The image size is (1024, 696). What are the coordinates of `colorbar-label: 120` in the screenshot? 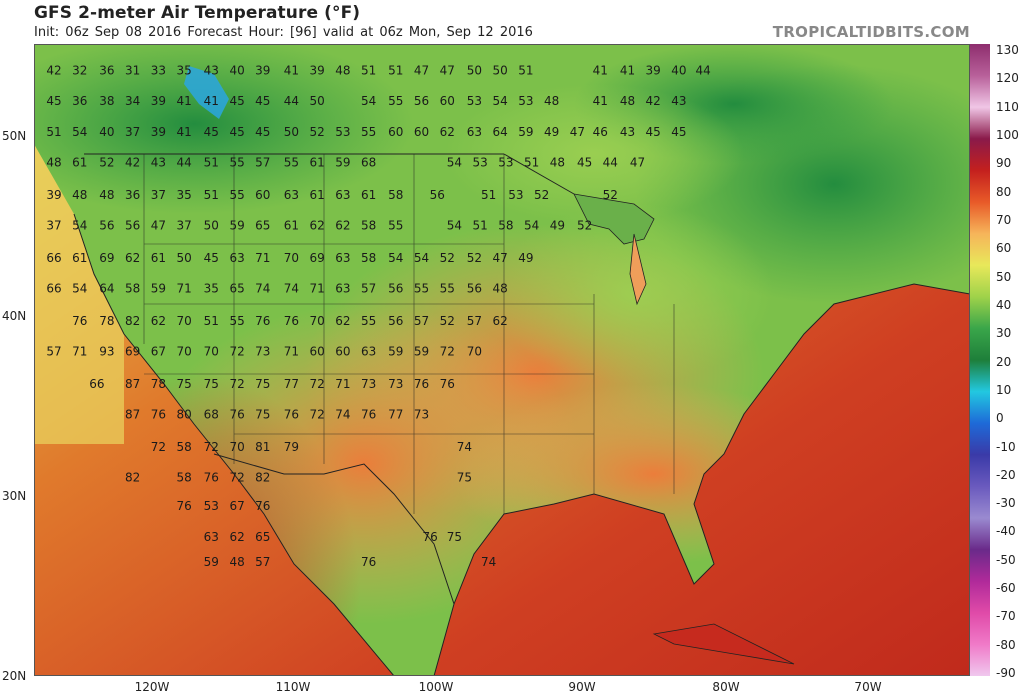 It's located at (1007, 78).